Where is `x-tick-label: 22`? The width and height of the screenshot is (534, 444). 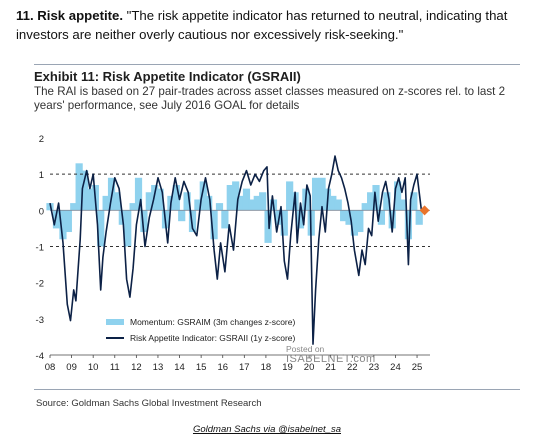
x-tick-label: 22 is located at coordinates (352, 367).